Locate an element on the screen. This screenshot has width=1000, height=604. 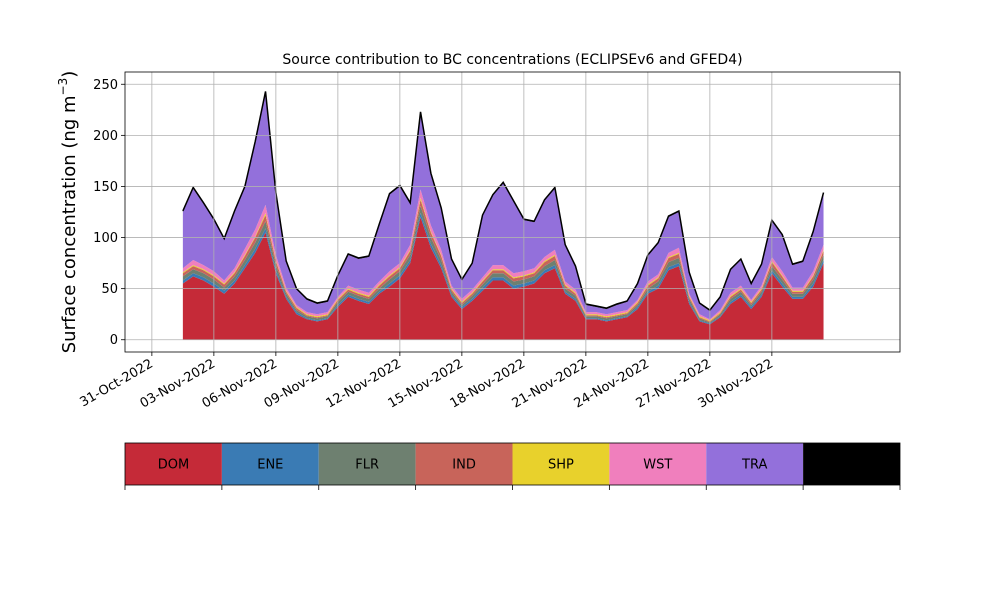
legend-swatch-tra is located at coordinates (755, 464).